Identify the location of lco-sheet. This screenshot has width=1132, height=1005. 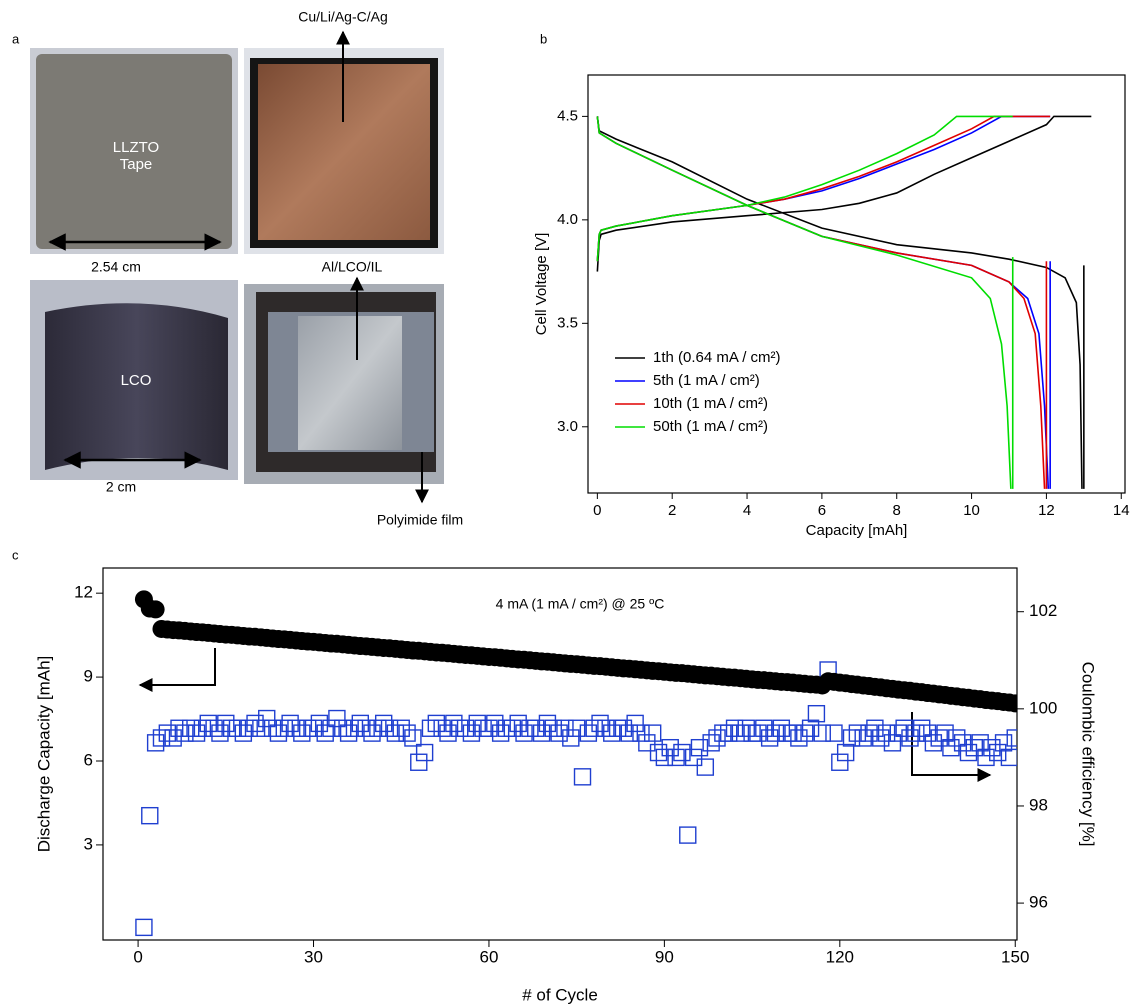
(136, 386).